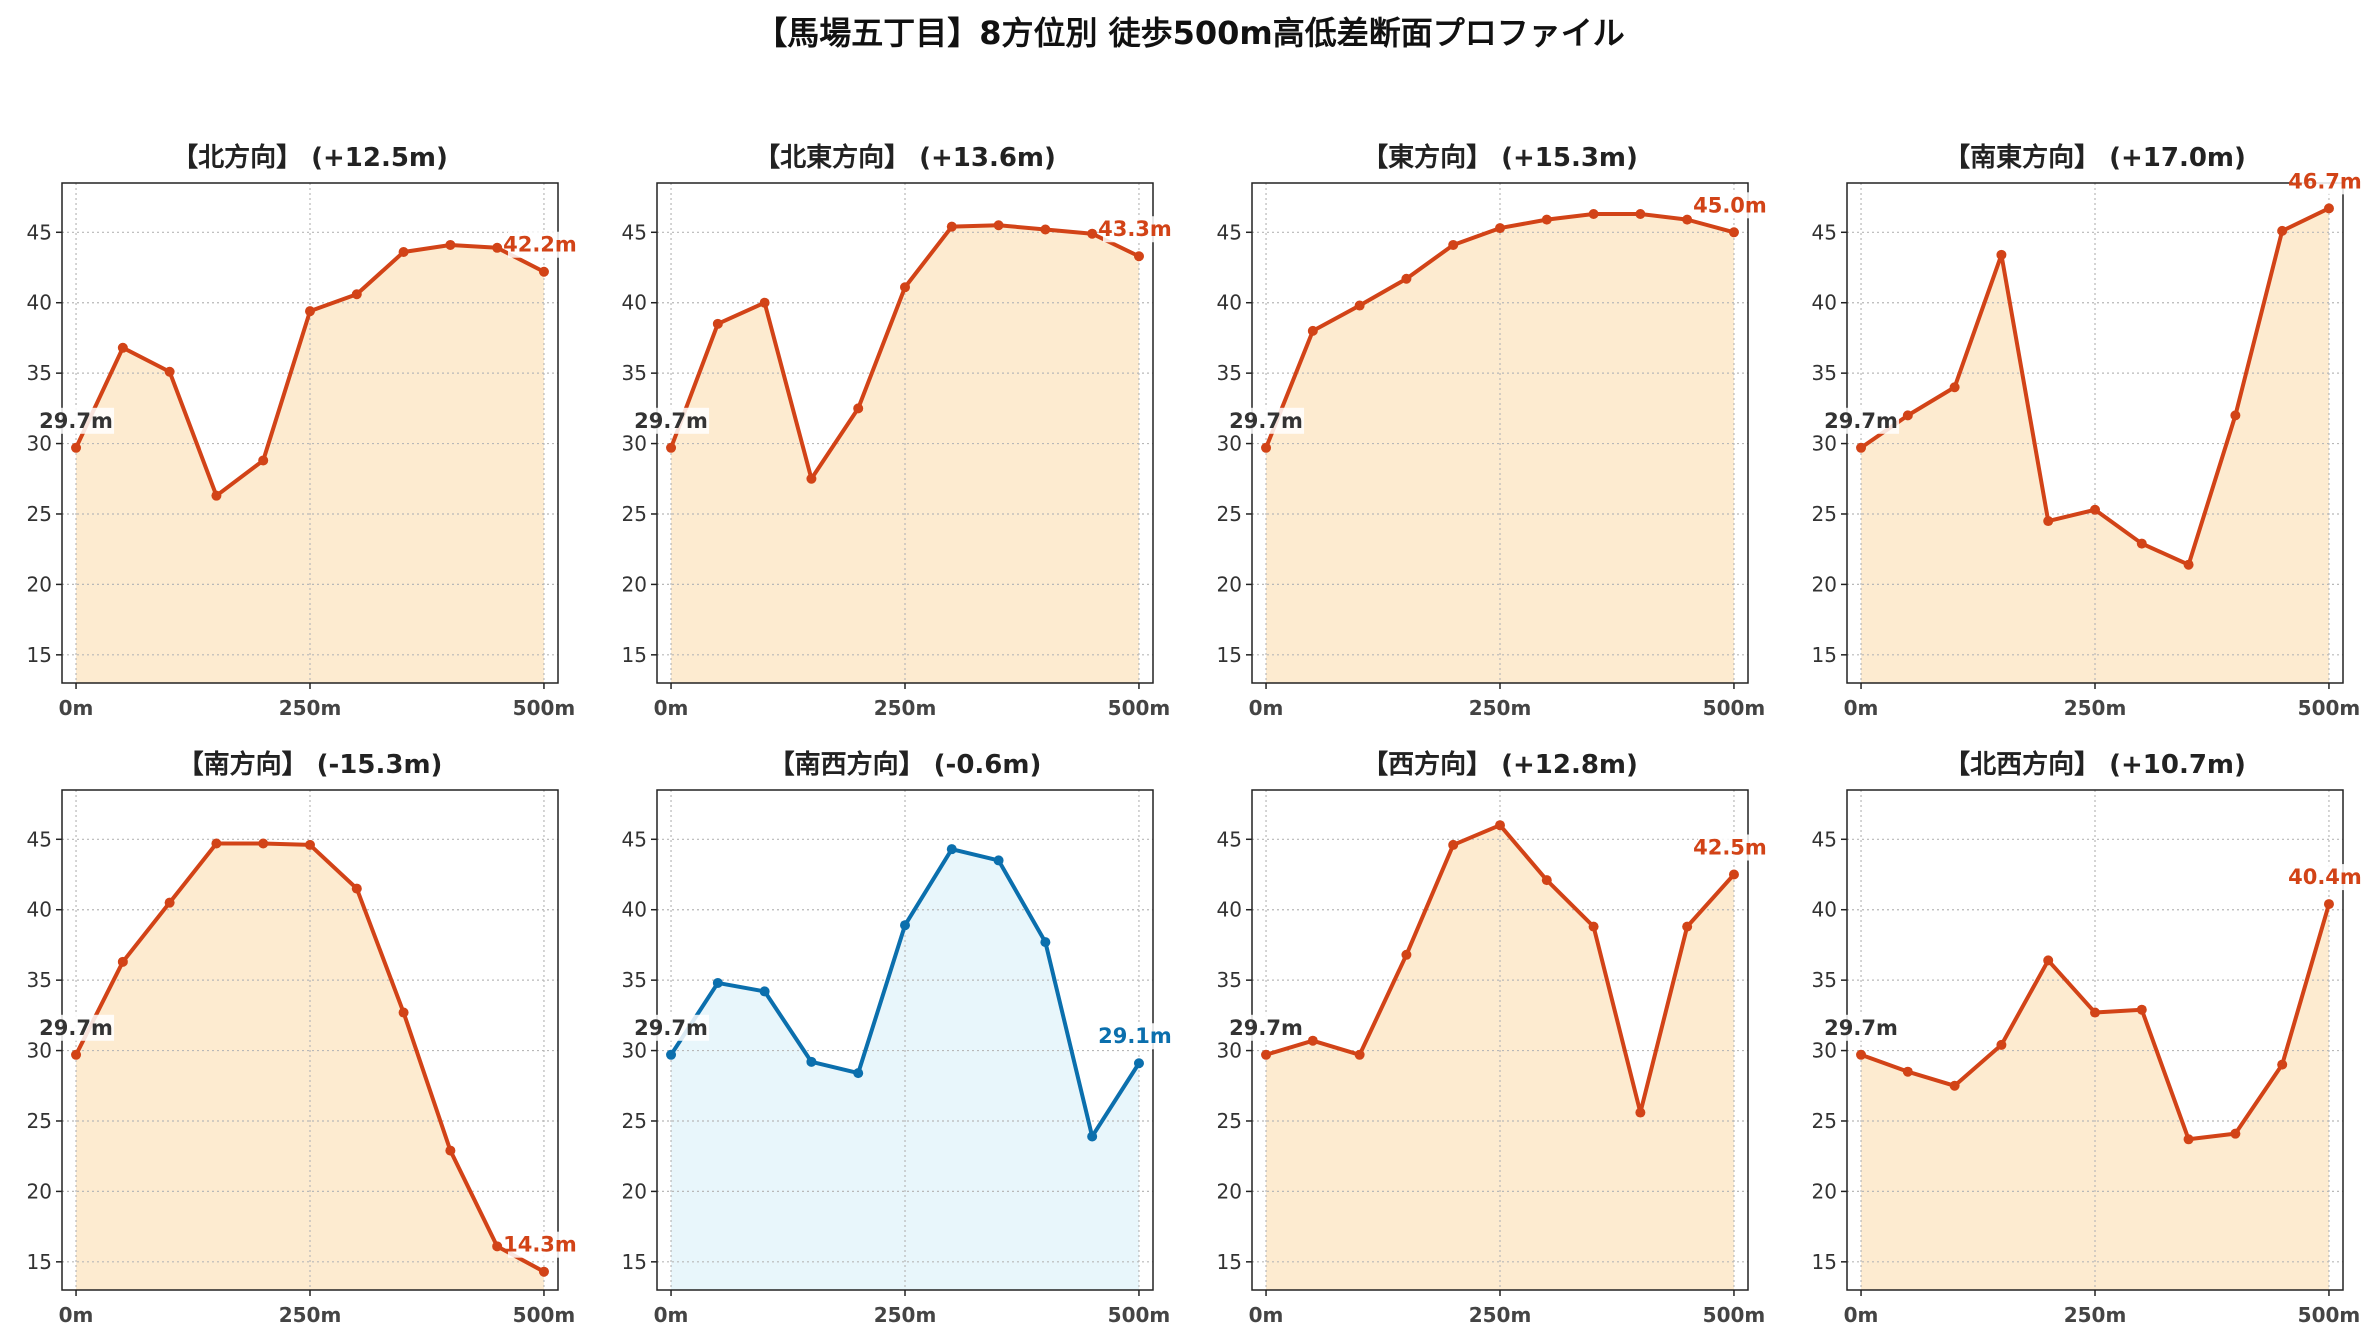  Describe the element at coordinates (905, 764) in the screenshot. I see `panel-title: 【南西方向】 (-0.6m)` at that location.